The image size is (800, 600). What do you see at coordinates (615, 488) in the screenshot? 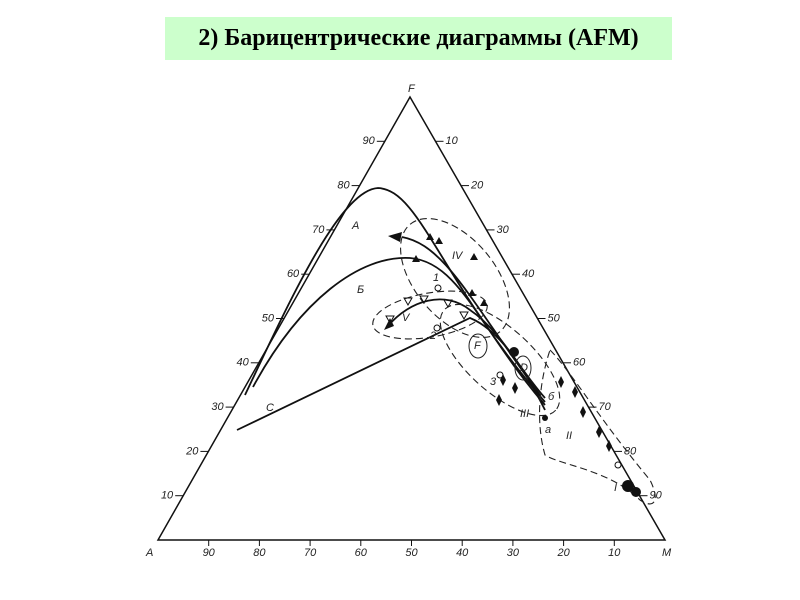
I see `field-label: I` at bounding box center [615, 488].